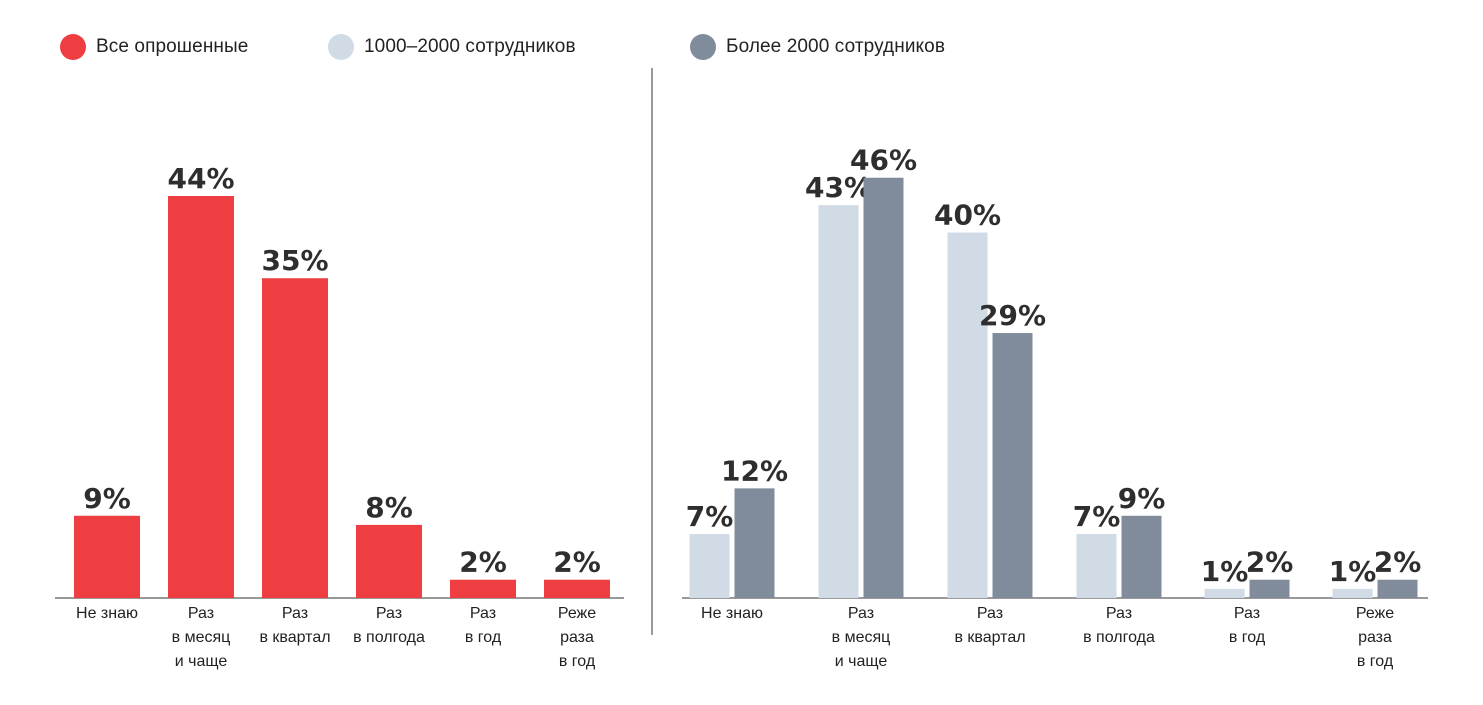  Describe the element at coordinates (1012, 315) in the screenshot. I see `data-label: 29%` at that location.